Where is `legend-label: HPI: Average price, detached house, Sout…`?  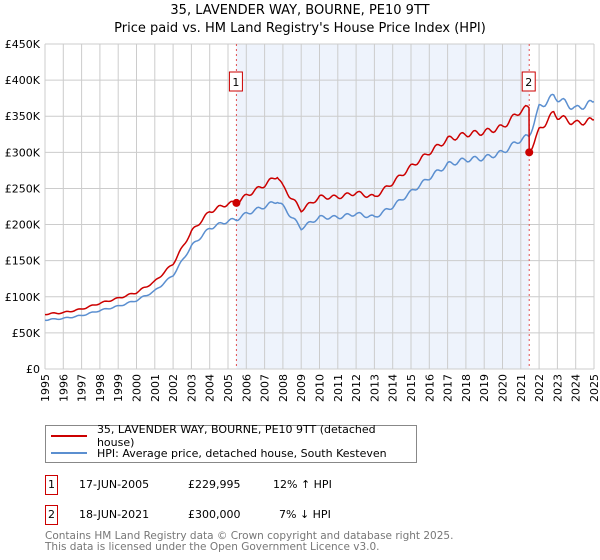 legend-label: HPI: Average price, detached house, Sout… is located at coordinates (242, 453).